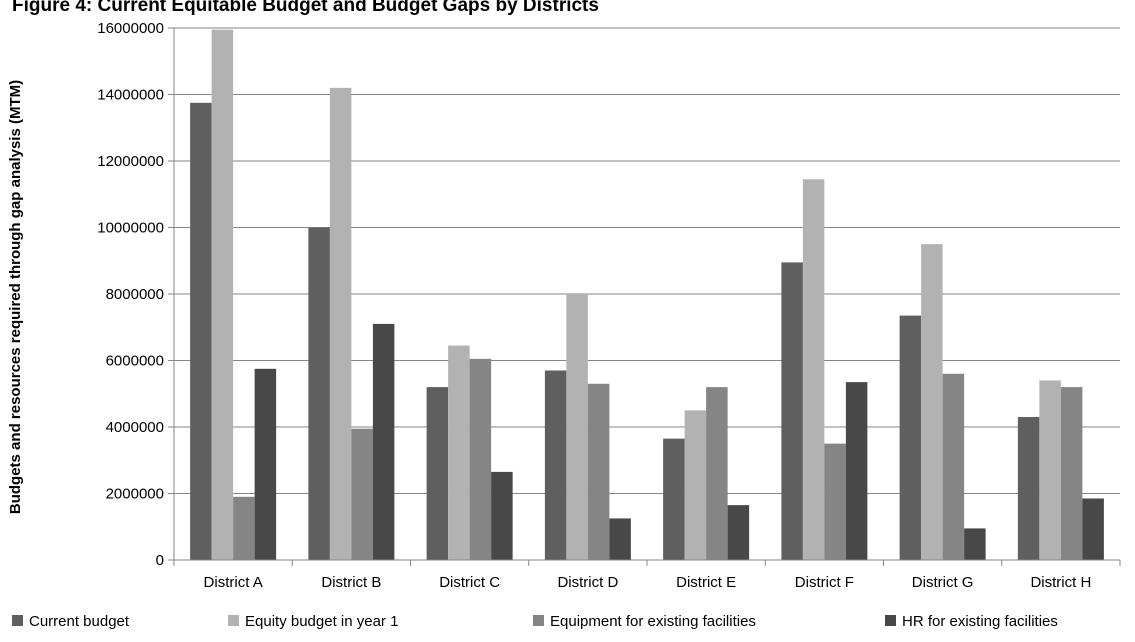 Image resolution: width=1135 pixels, height=642 pixels. Describe the element at coordinates (824, 582) in the screenshot. I see `x-category-label: District F` at that location.